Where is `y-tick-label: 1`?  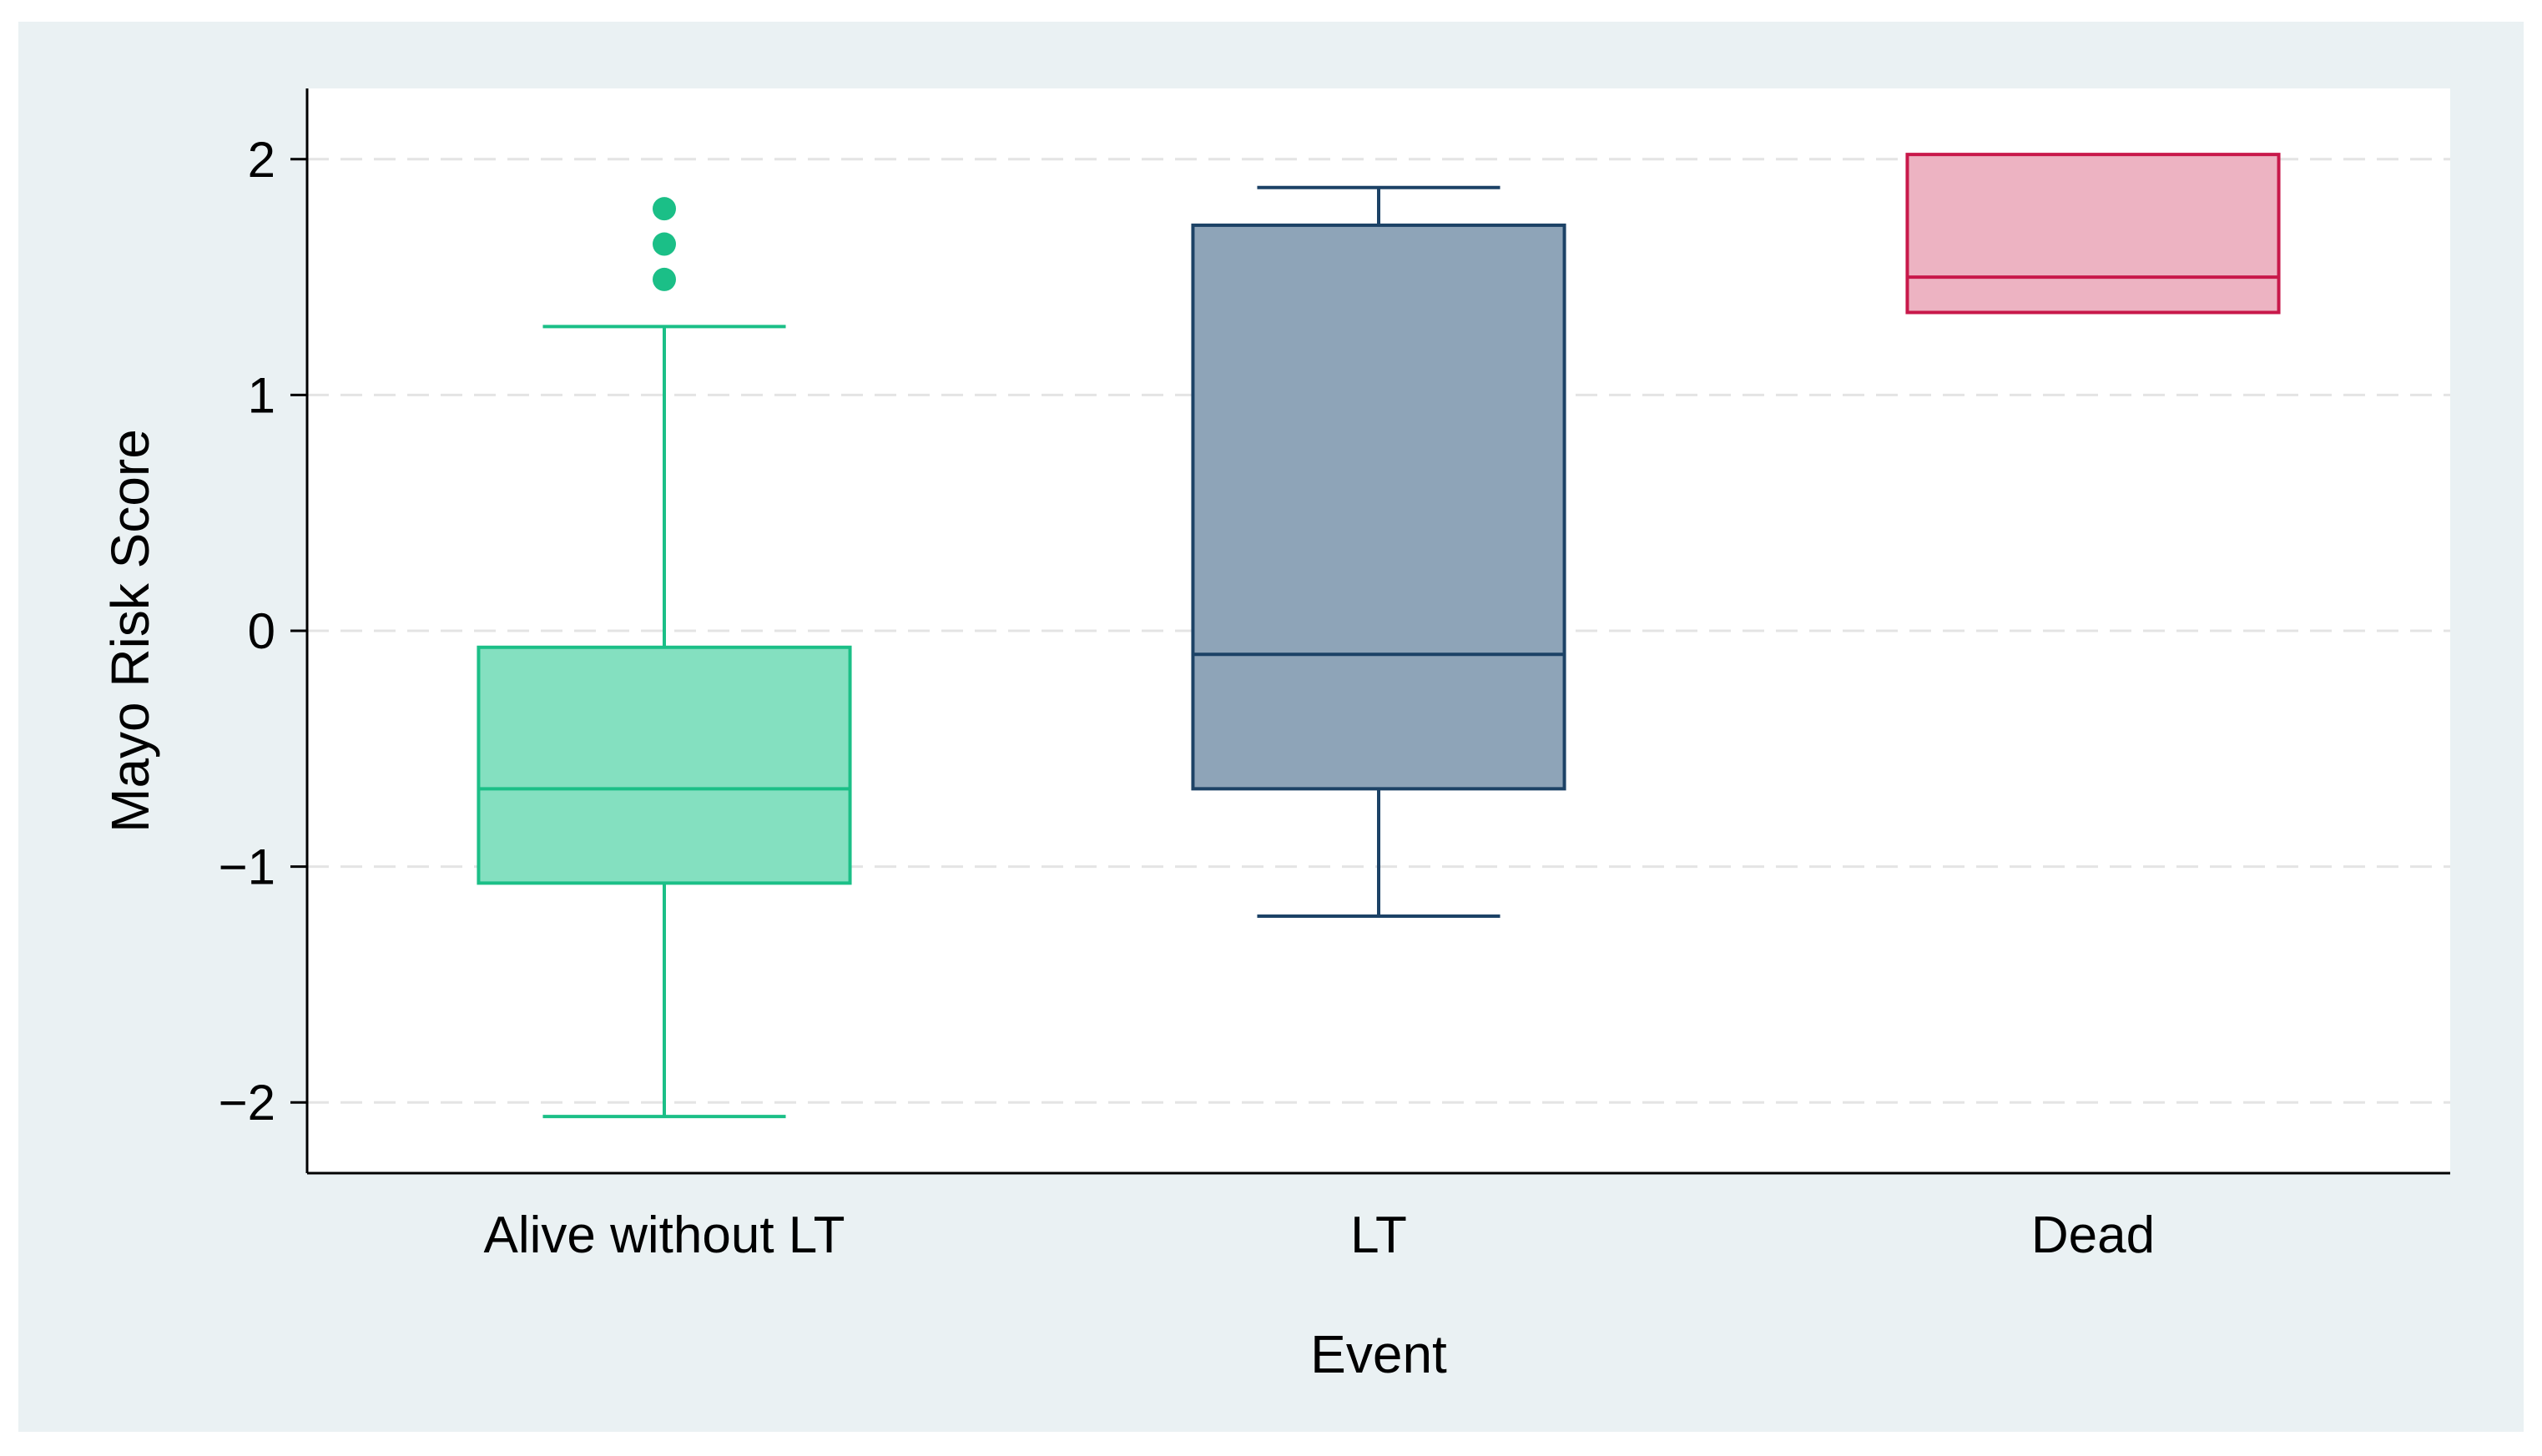 y-tick-label: 1 is located at coordinates (261, 395).